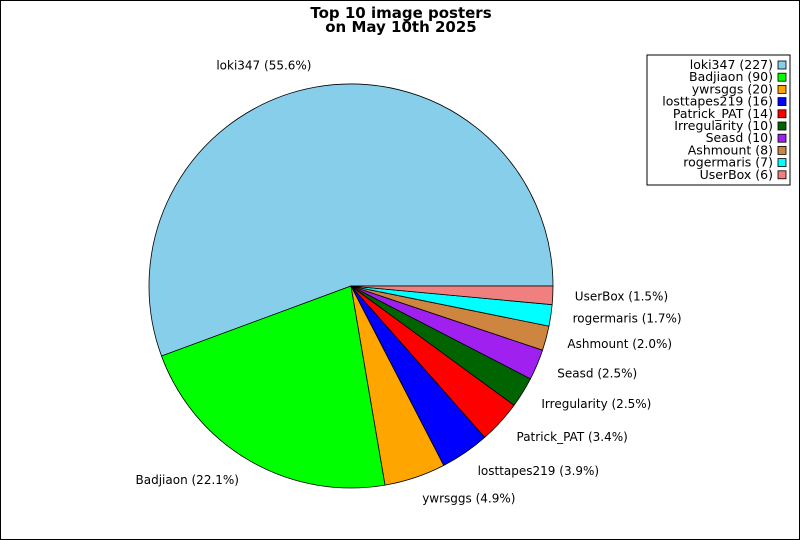 The image size is (800, 540). I want to click on legend-label-ywrsggs: ywrsggs (20), so click(732, 88).